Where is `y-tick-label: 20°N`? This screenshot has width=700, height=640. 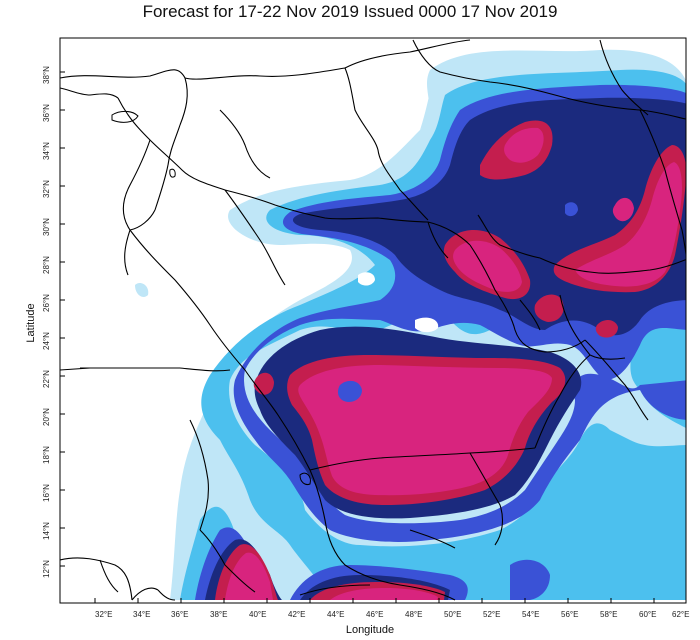 y-tick-label: 20°N is located at coordinates (46, 417).